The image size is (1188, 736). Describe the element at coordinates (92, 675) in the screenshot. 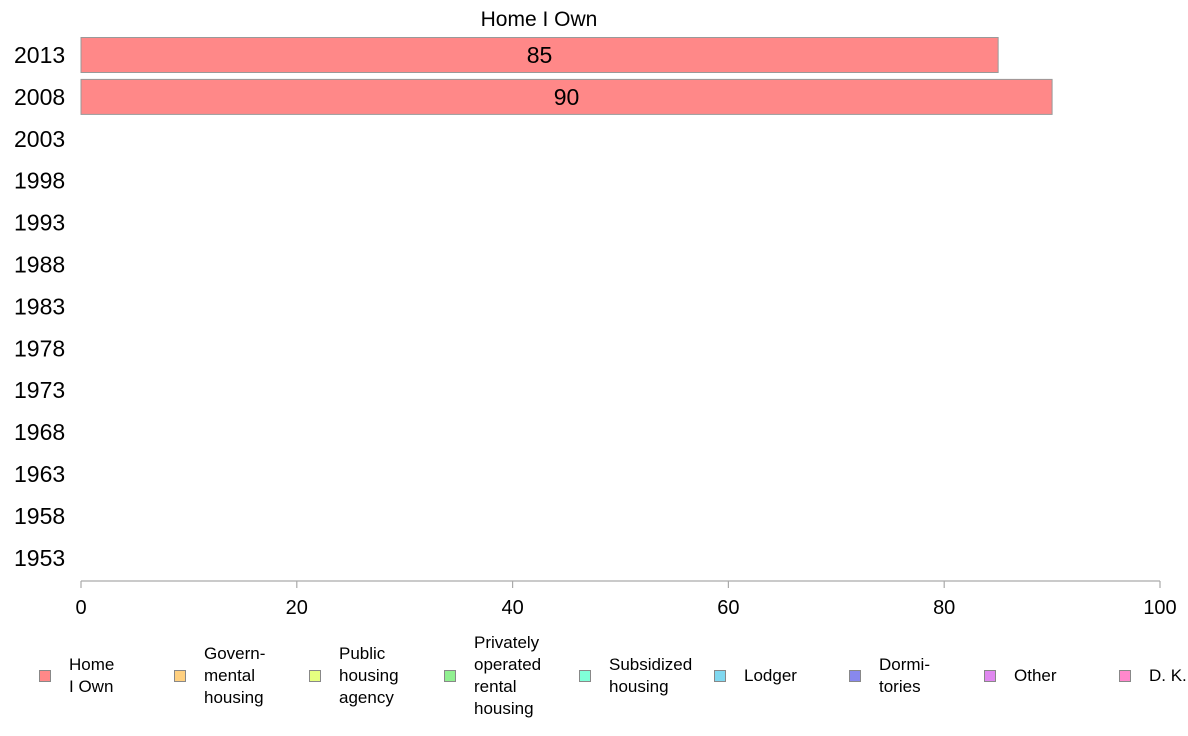

I see `legend-label: Home I Own` at that location.